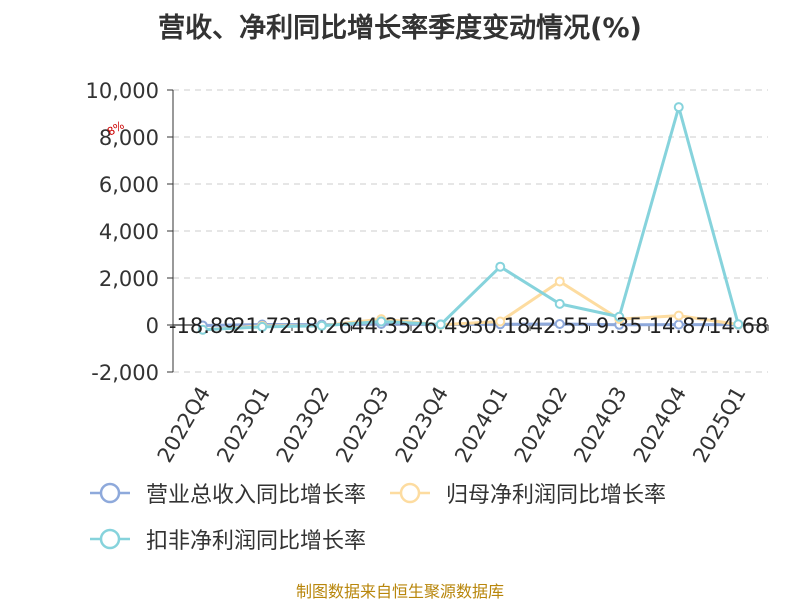  Describe the element at coordinates (556, 495) in the screenshot. I see `legend-label: 归母净利润同比增长率` at that location.